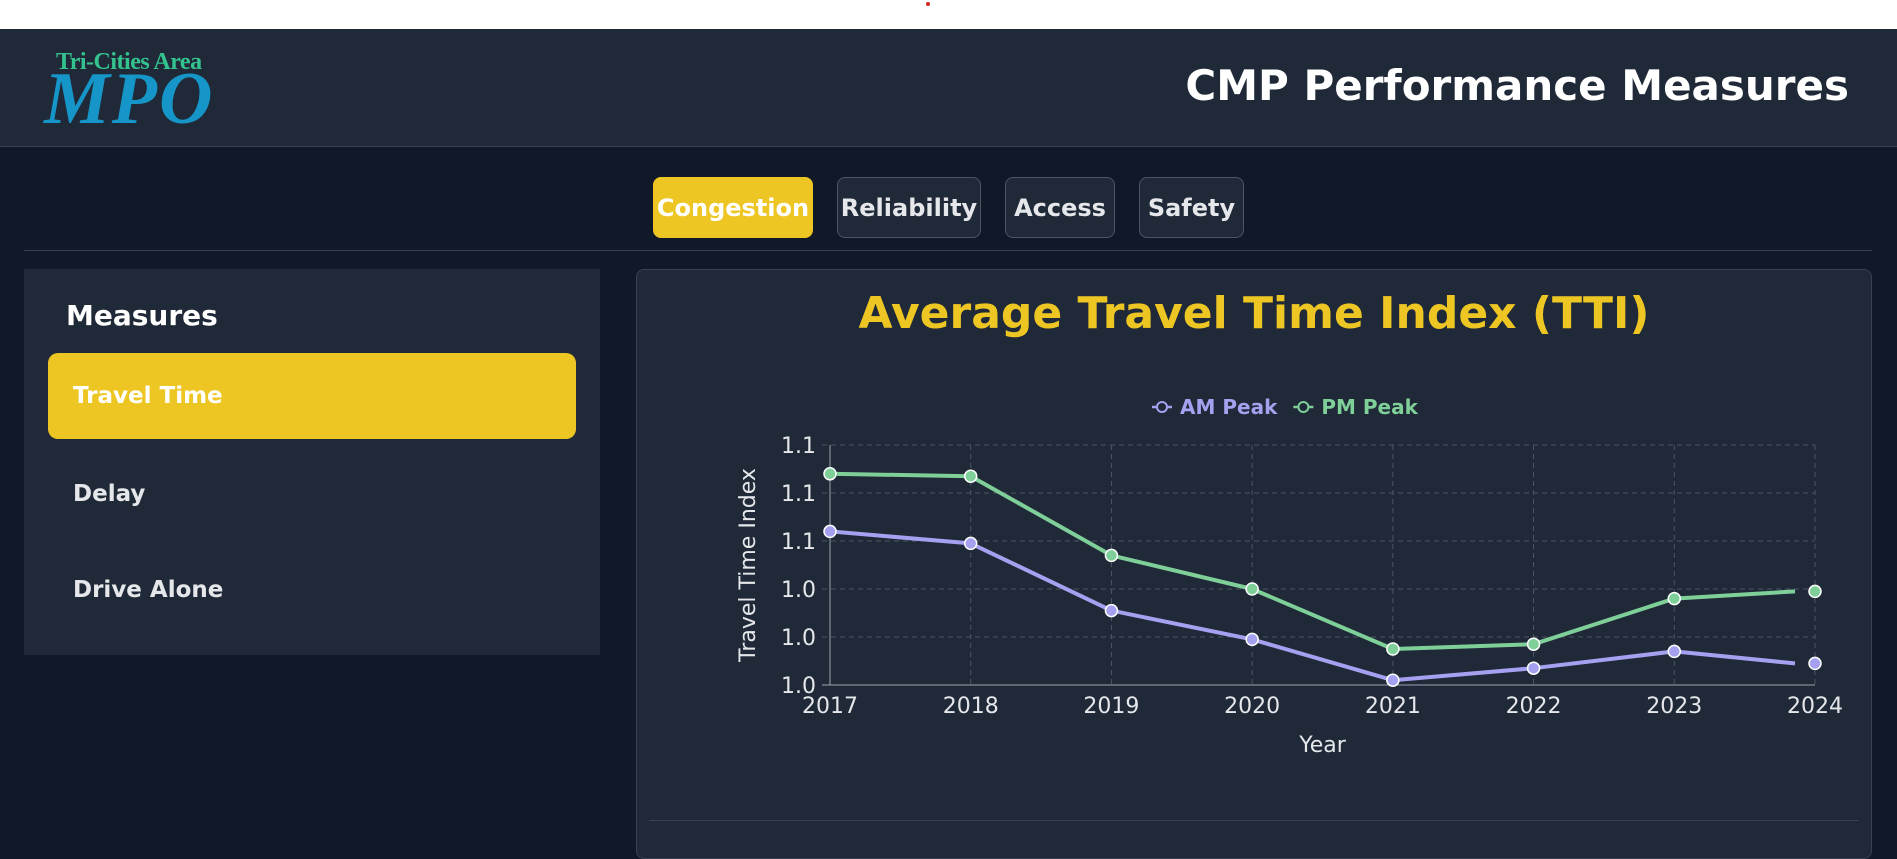  I want to click on x-tick-label: 2023, so click(1674, 706).